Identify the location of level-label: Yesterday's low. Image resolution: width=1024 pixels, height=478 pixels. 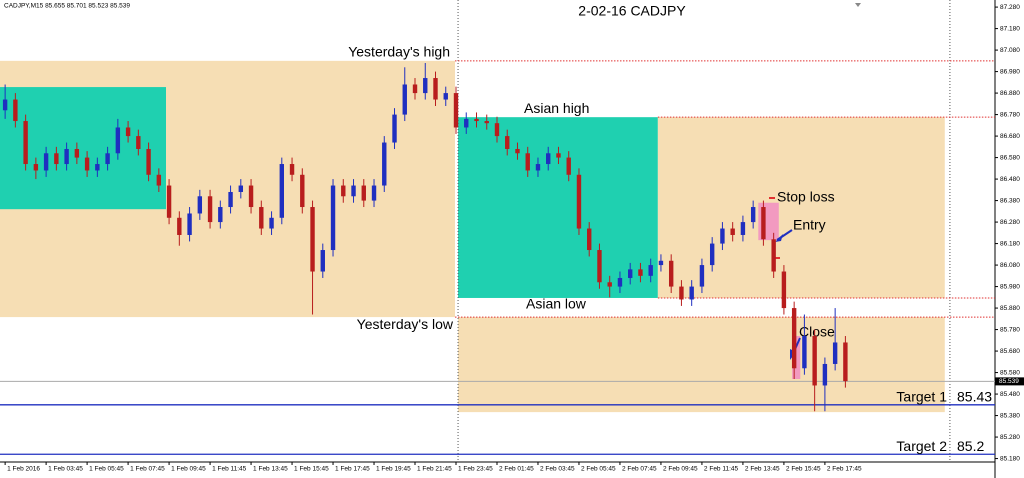
(405, 324).